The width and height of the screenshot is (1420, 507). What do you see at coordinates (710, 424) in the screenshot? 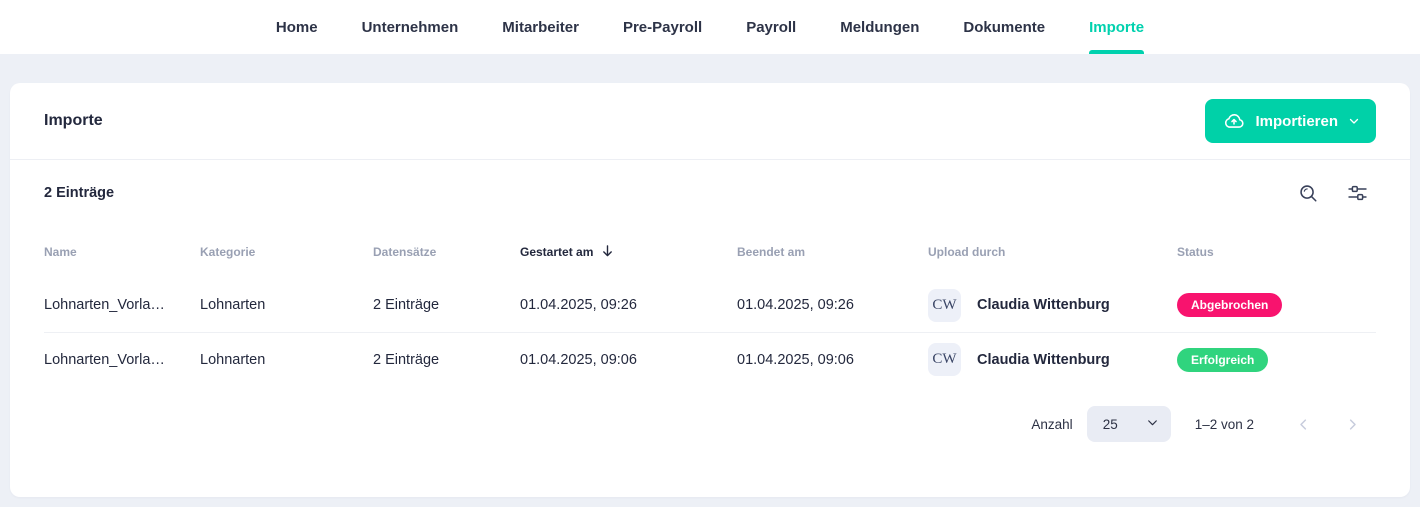
I see `pagination-bar: Anzahl 25 1–2 von 2` at bounding box center [710, 424].